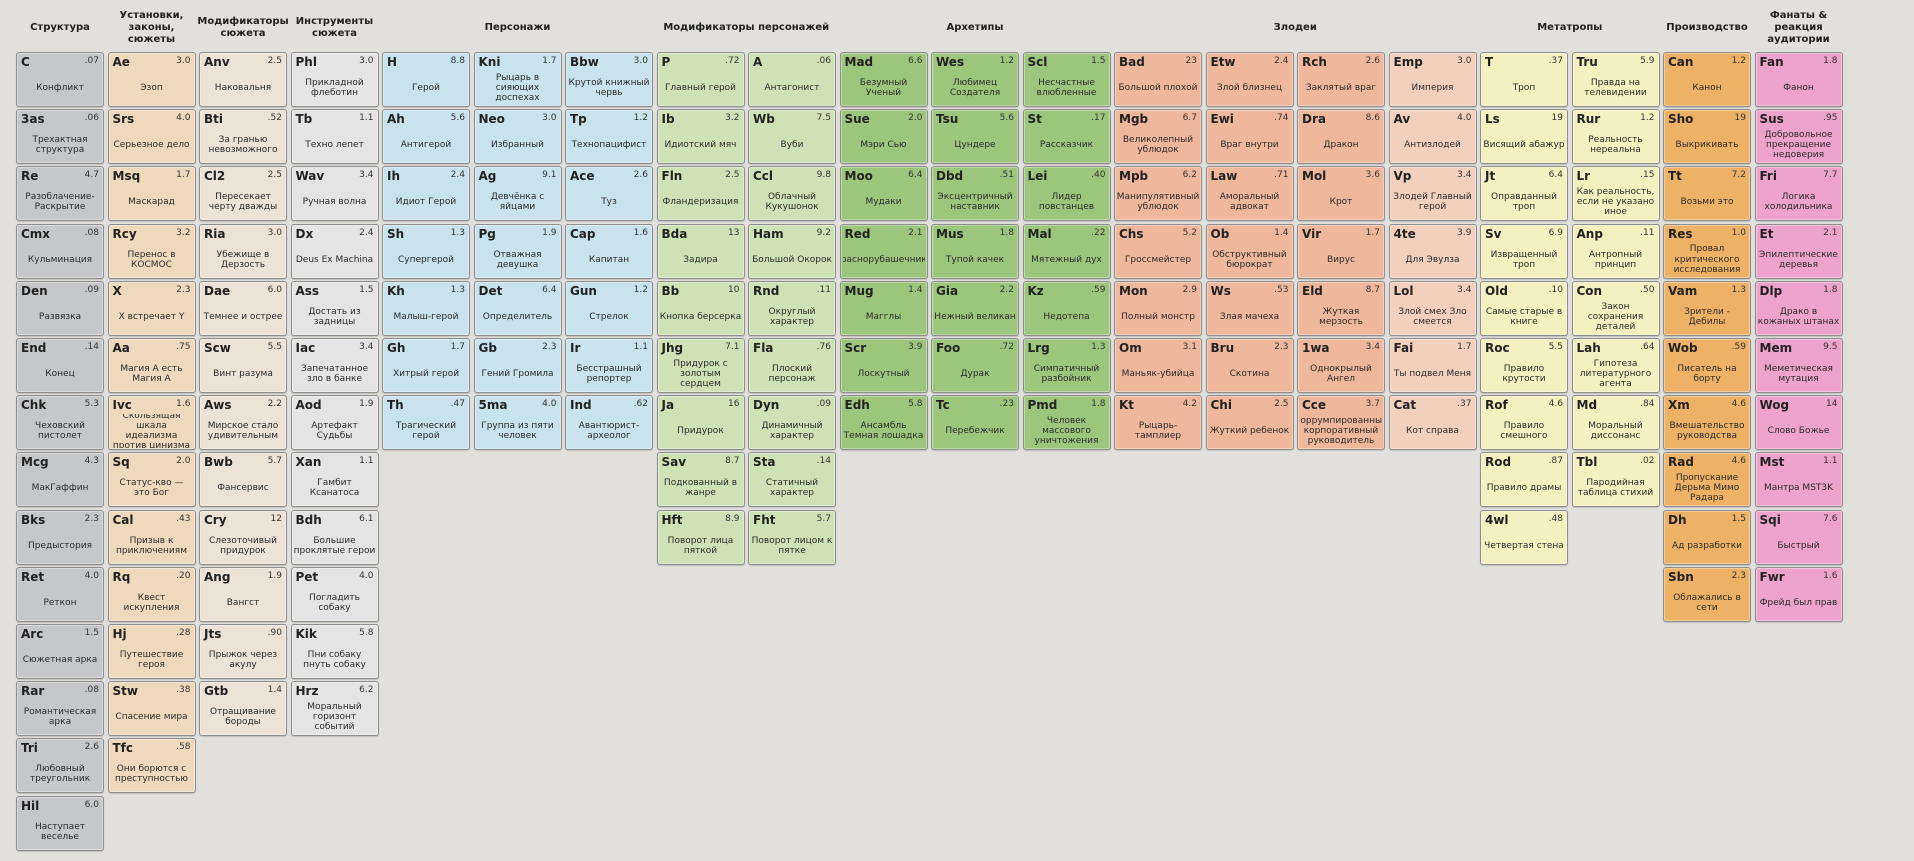 The width and height of the screenshot is (1914, 861). What do you see at coordinates (1066, 251) in the screenshot?
I see `element-mal: Mal .22 Мятежный дух` at bounding box center [1066, 251].